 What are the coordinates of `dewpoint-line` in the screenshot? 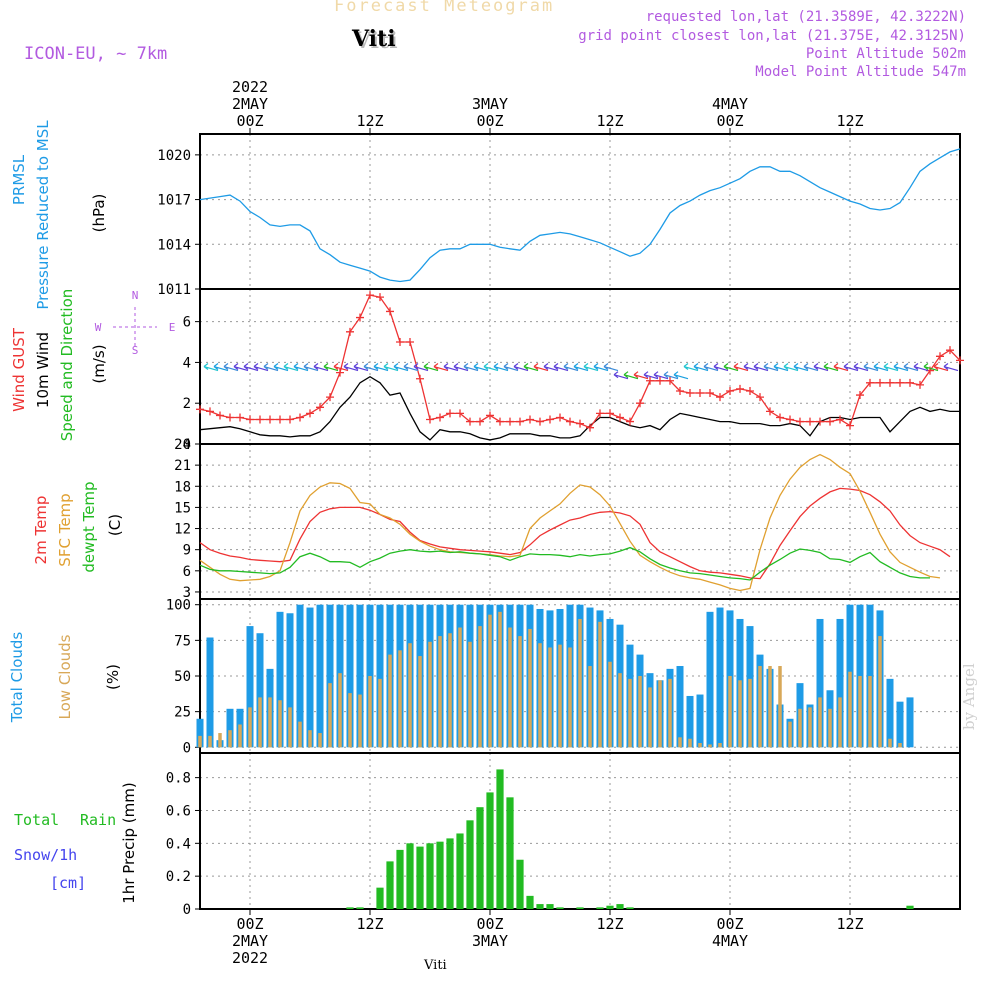 It's located at (564, 563).